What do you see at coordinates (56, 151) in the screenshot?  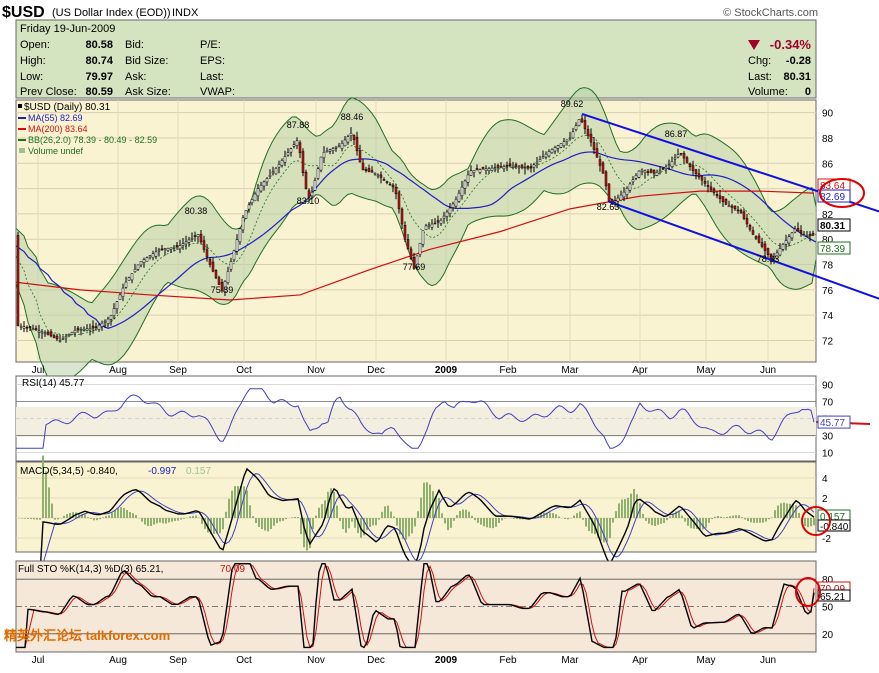 I see `legend-volume: Volume undef` at bounding box center [56, 151].